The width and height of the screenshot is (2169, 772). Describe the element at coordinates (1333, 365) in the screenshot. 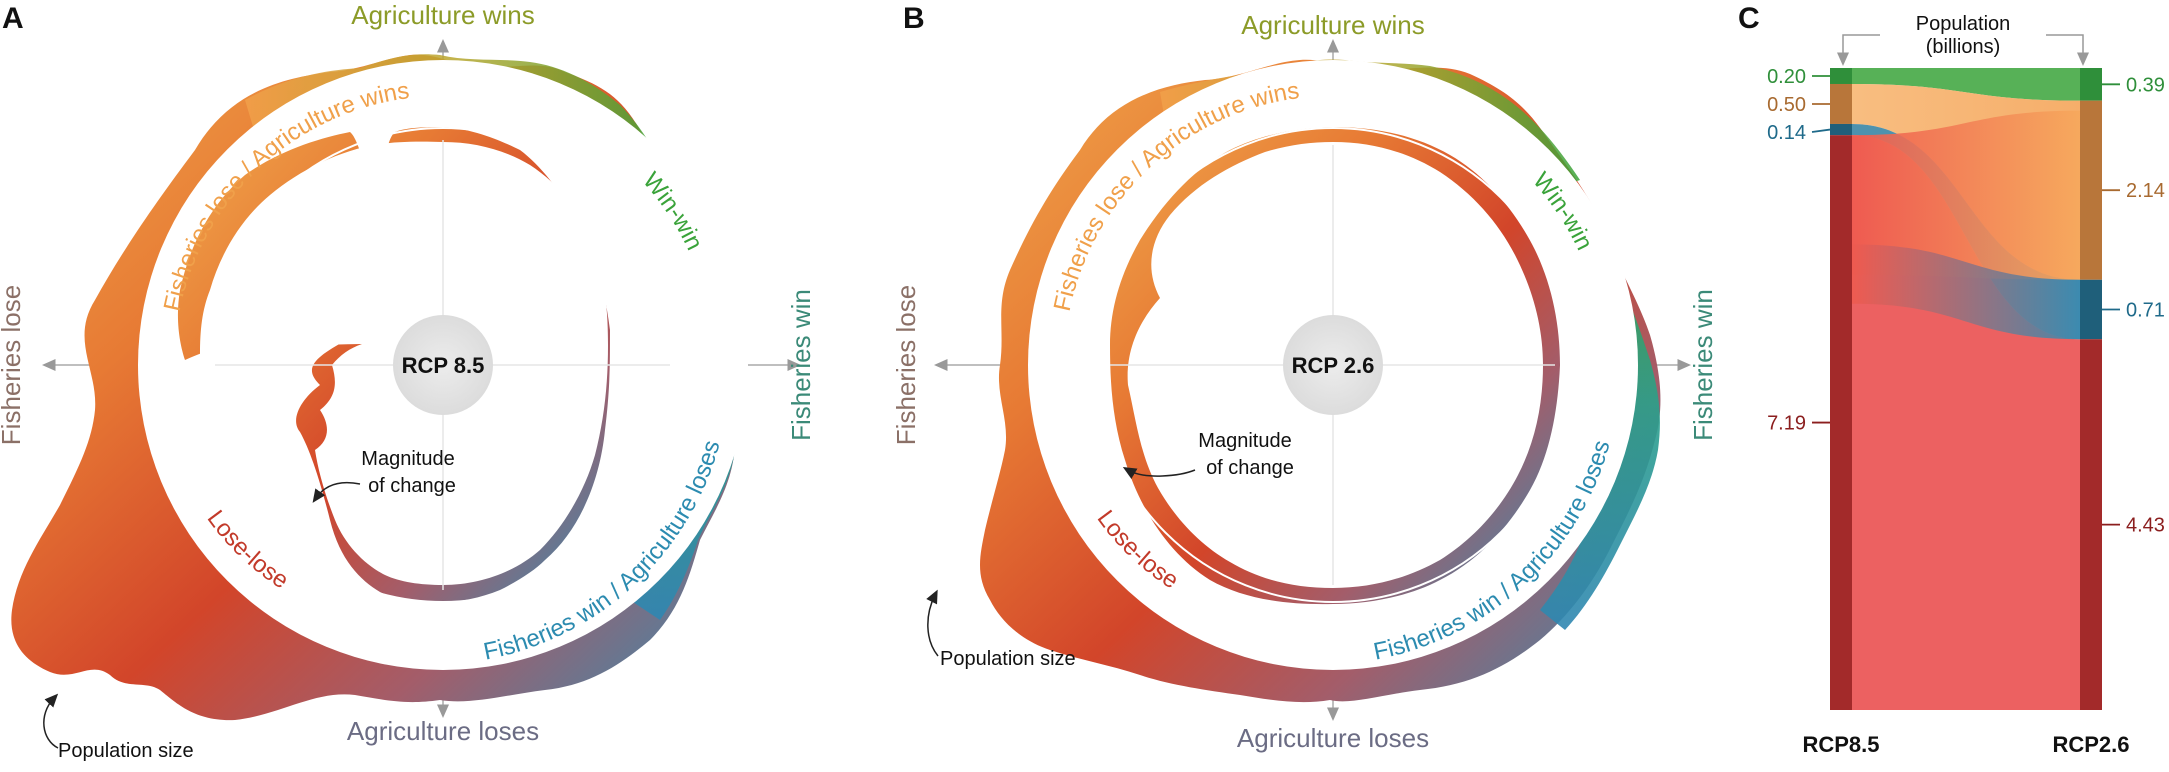

I see `panel-b-center-label: RCP 2.6` at that location.